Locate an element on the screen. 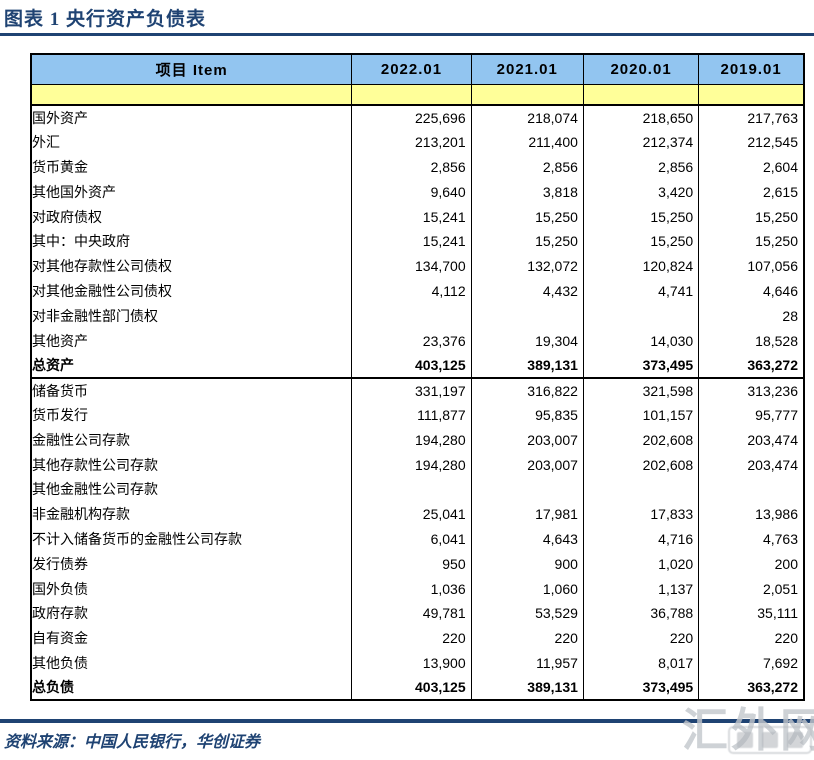  row-label: 总资产 is located at coordinates (191, 365).